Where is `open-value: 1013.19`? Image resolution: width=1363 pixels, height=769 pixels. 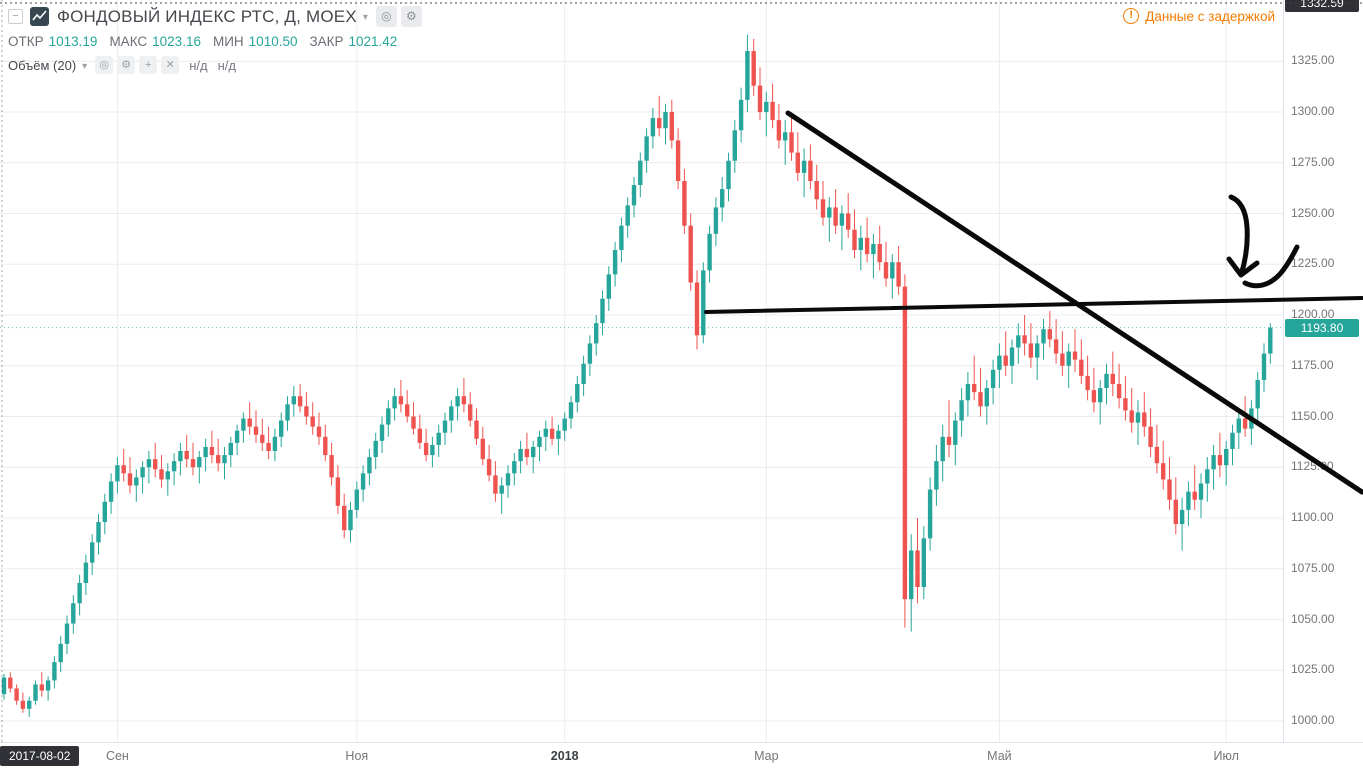 open-value: 1013.19 is located at coordinates (73, 41).